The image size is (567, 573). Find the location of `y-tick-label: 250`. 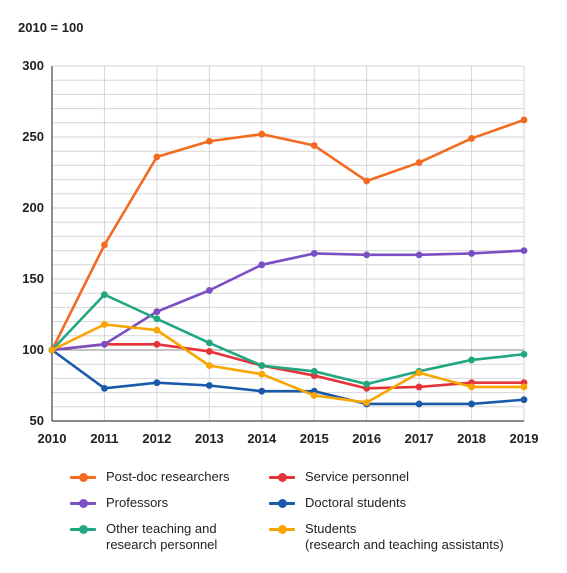

y-tick-label: 250 is located at coordinates (33, 136).